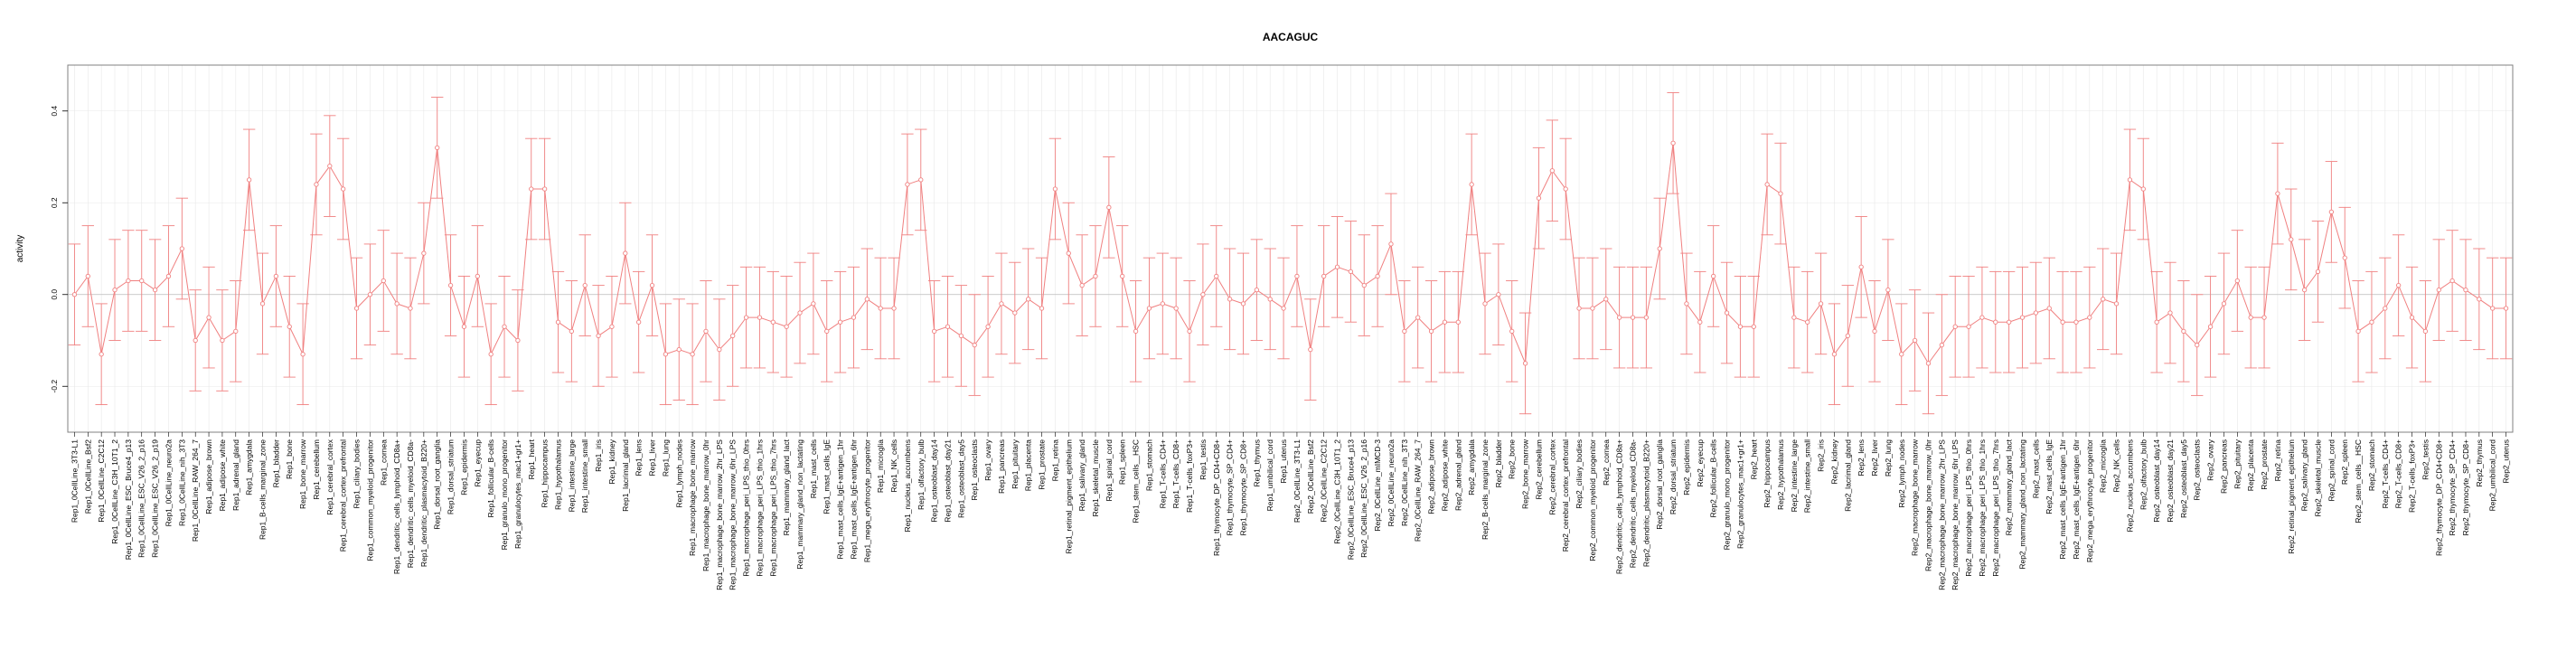 Image resolution: width=2576 pixels, height=651 pixels. What do you see at coordinates (1674, 477) in the screenshot?
I see `x-tick-label: Rep2_dorsal_striatum` at bounding box center [1674, 477].